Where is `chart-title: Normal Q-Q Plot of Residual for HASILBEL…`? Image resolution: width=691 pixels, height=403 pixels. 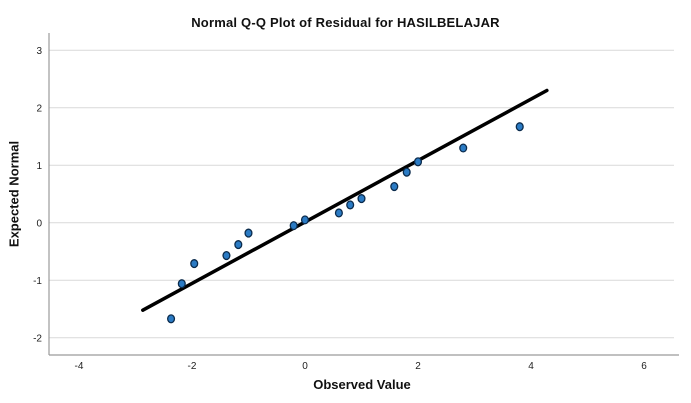
chart-title: Normal Q-Q Plot of Residual for HASILBEL… is located at coordinates (345, 22).